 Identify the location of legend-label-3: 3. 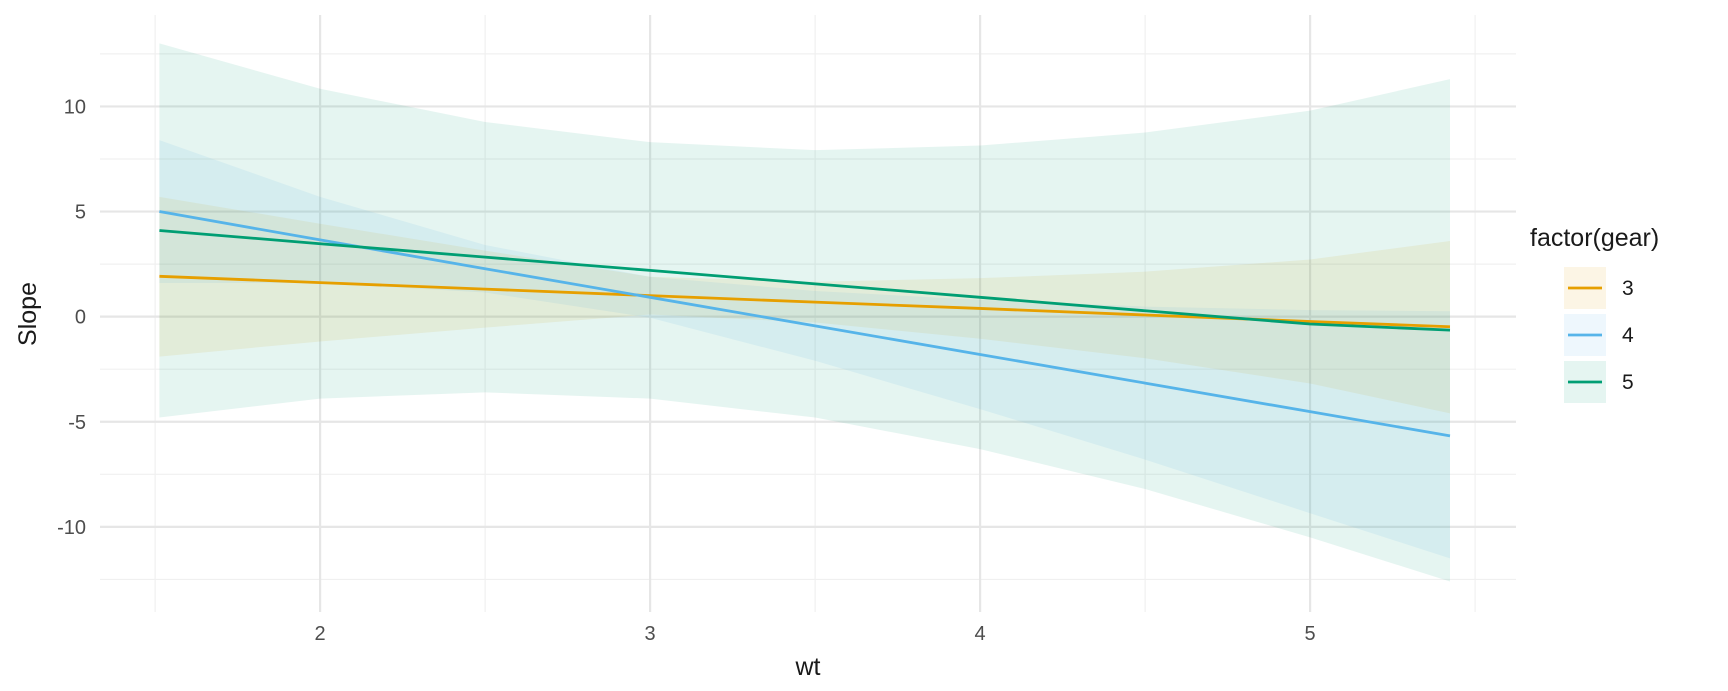
(1628, 288).